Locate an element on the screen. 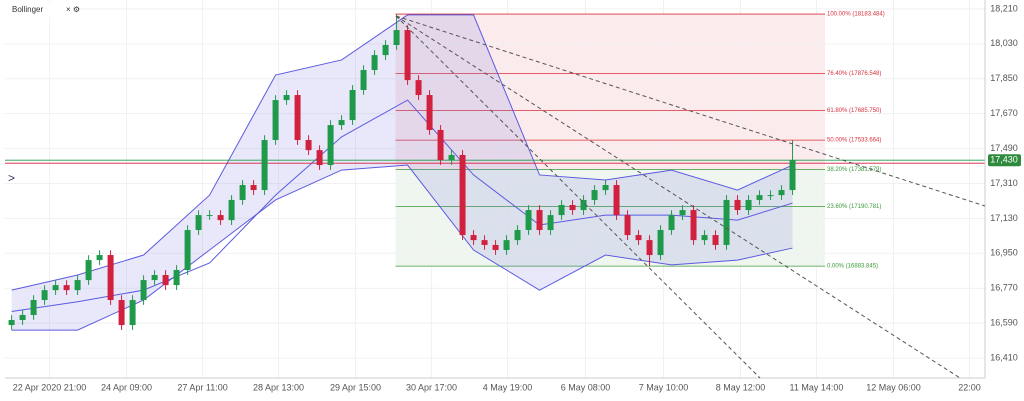 The width and height of the screenshot is (1024, 401). x-tick-label: 28 Apr 13:00 is located at coordinates (278, 387).